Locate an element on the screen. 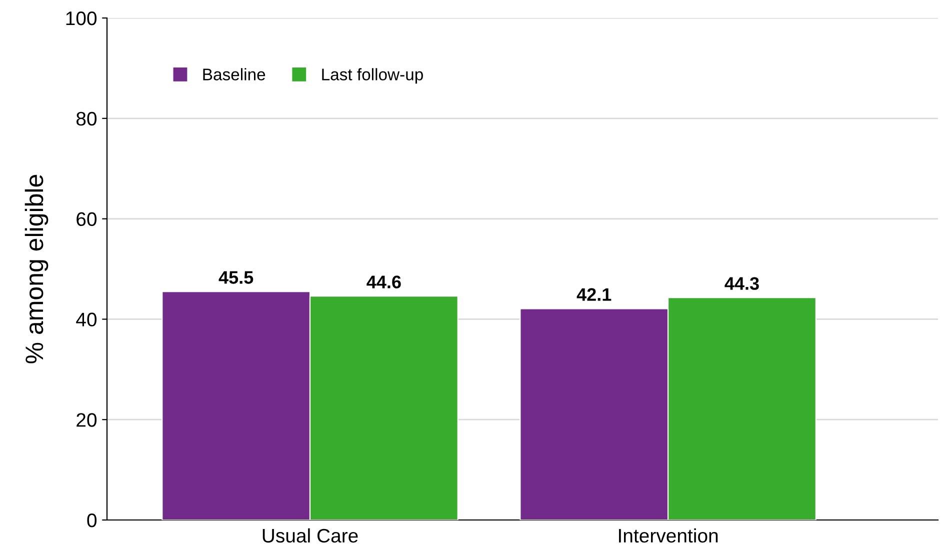 This screenshot has height=553, width=941. y-tick-label: 60 is located at coordinates (86, 219).